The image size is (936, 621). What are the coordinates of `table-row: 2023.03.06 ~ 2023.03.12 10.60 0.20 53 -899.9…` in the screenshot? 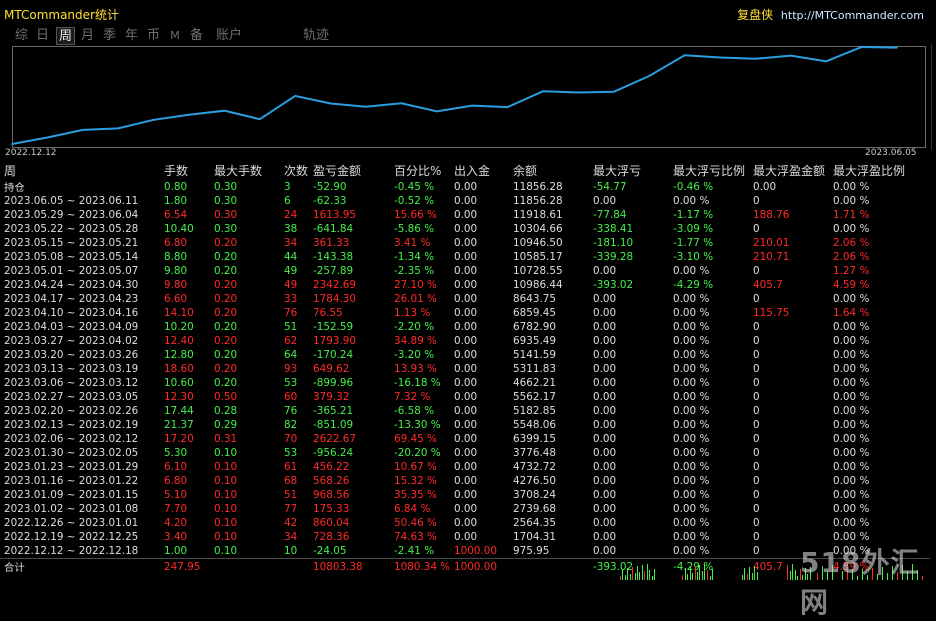 It's located at (465, 383).